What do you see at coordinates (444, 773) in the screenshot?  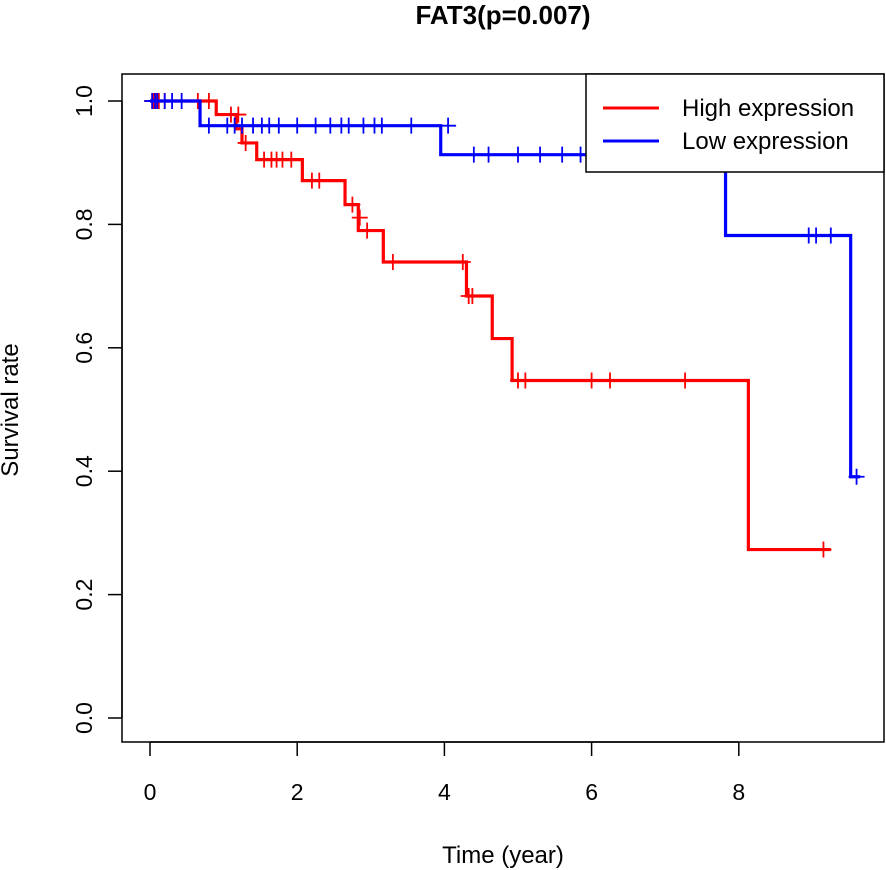 I see `x-axis: 0 2 4 6 8` at bounding box center [444, 773].